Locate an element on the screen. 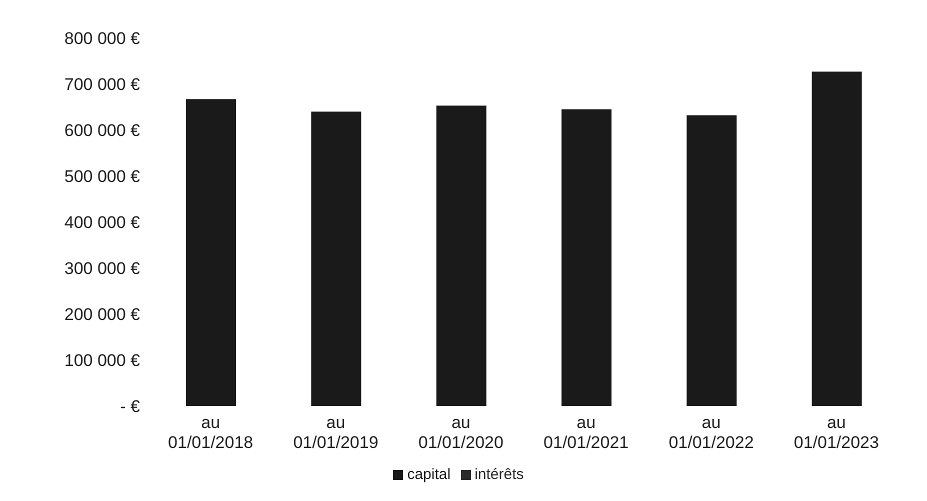  x-tick-label: au 01/01/2018 is located at coordinates (211, 432).